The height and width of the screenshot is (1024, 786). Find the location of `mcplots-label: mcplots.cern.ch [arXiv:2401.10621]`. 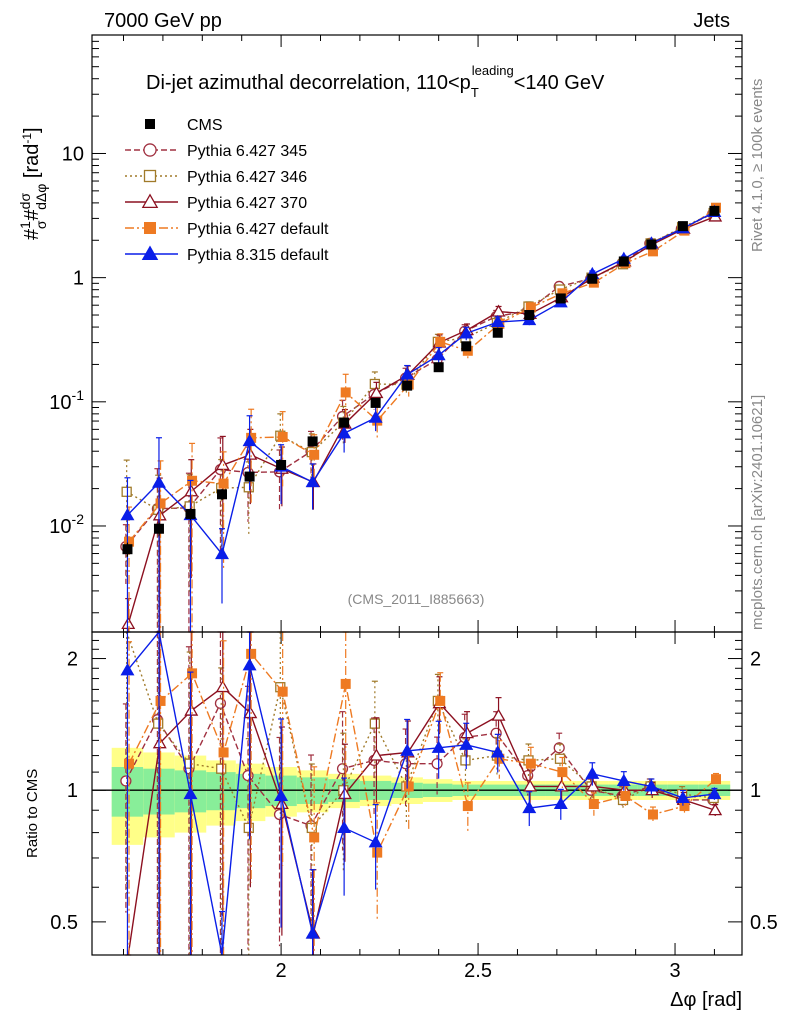

mcplots-label: mcplots.cern.ch [arXiv:2401.10621] is located at coordinates (757, 512).